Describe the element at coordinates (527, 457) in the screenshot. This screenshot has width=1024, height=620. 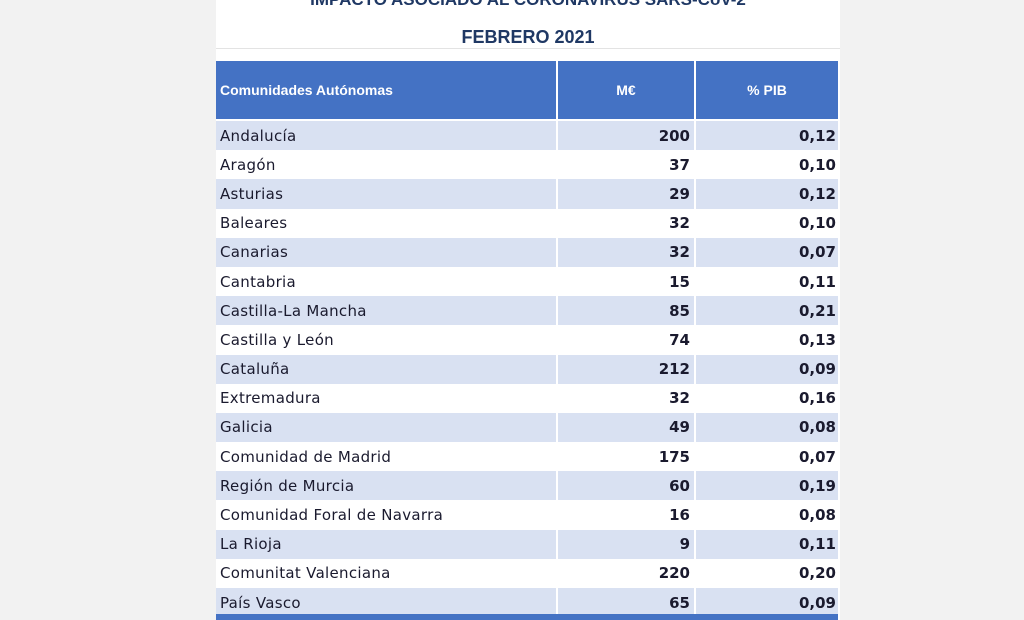
I see `table-row: Comunidad de Madrid 175 0,07` at that location.